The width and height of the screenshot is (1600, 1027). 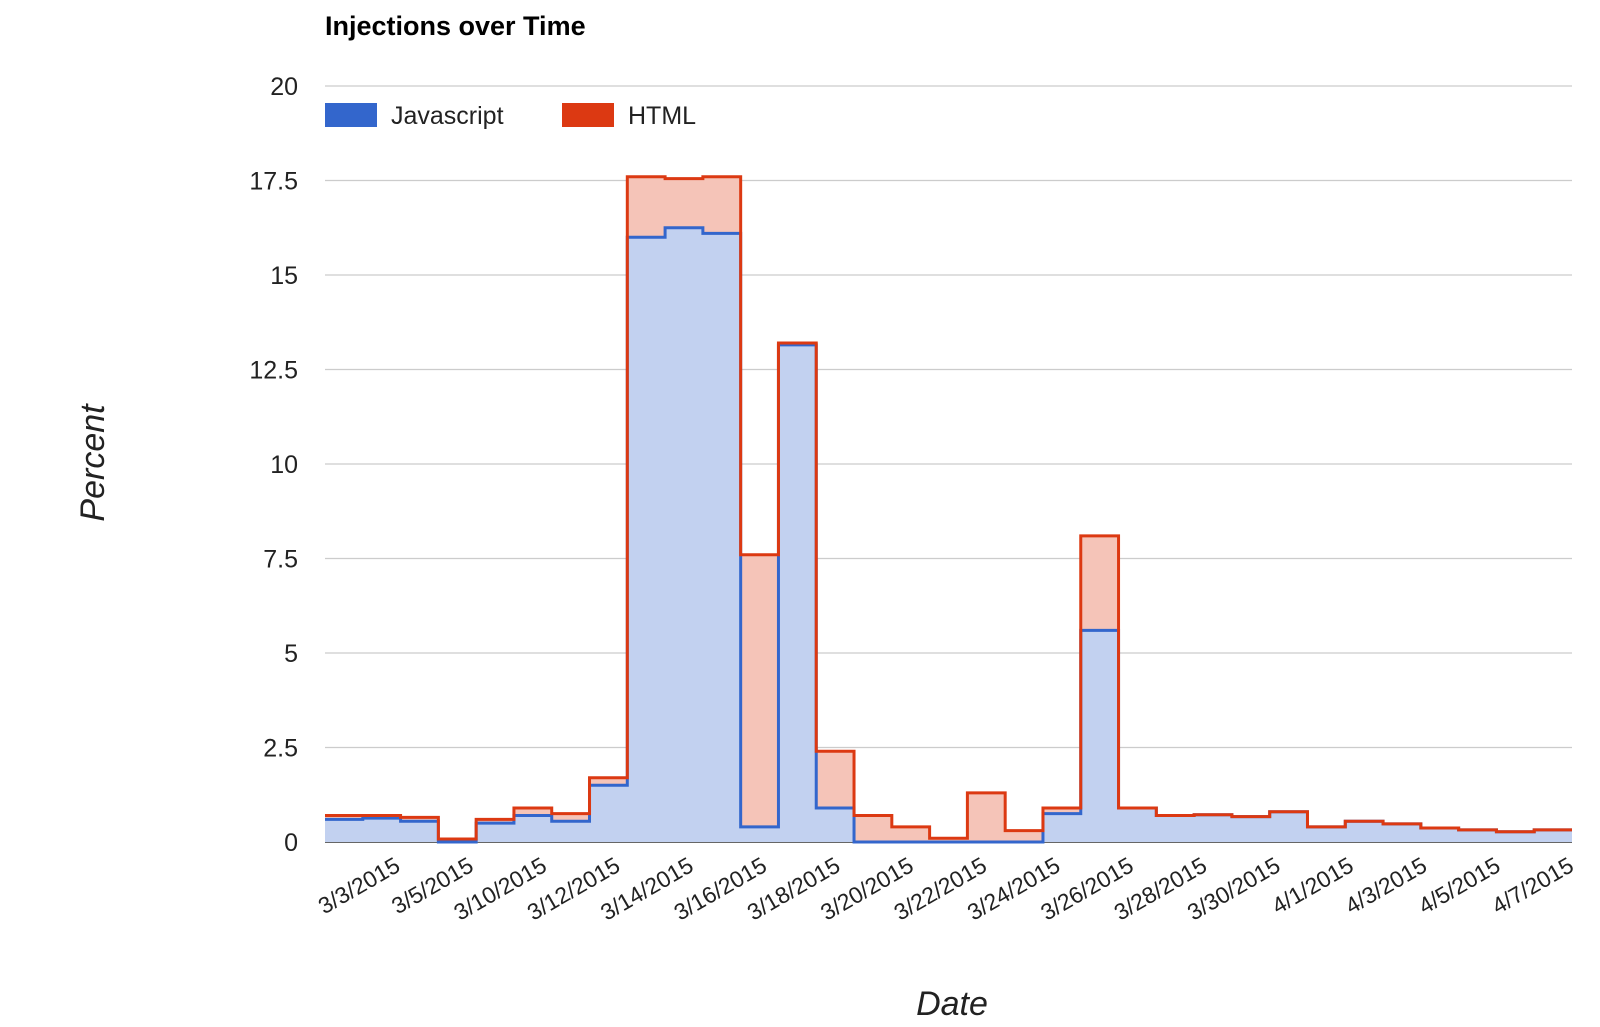 What do you see at coordinates (273, 371) in the screenshot?
I see `y-tick-label: 12.5` at bounding box center [273, 371].